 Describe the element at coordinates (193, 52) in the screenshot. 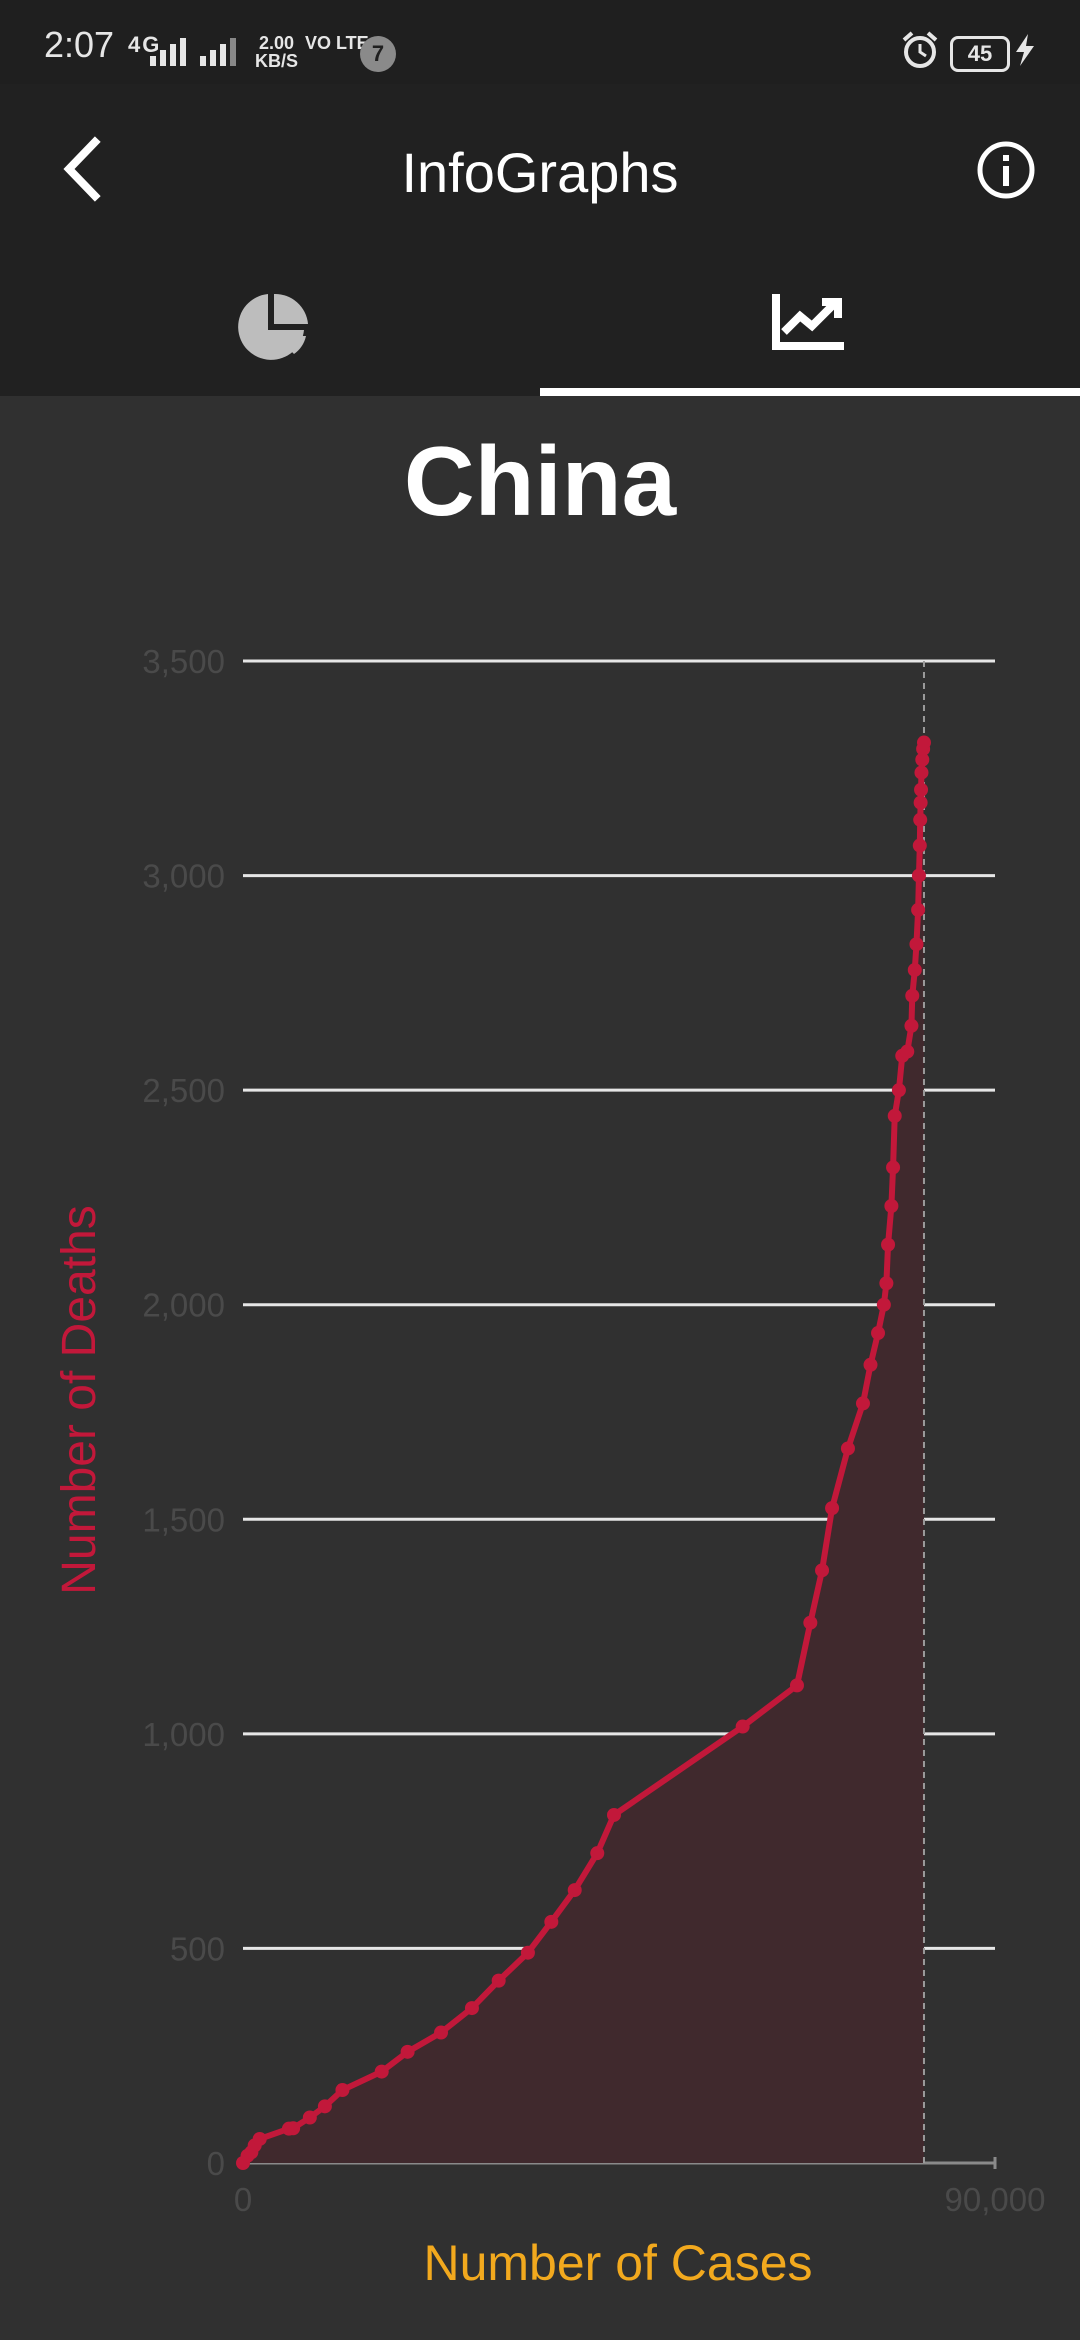

I see `signal-icon` at that location.